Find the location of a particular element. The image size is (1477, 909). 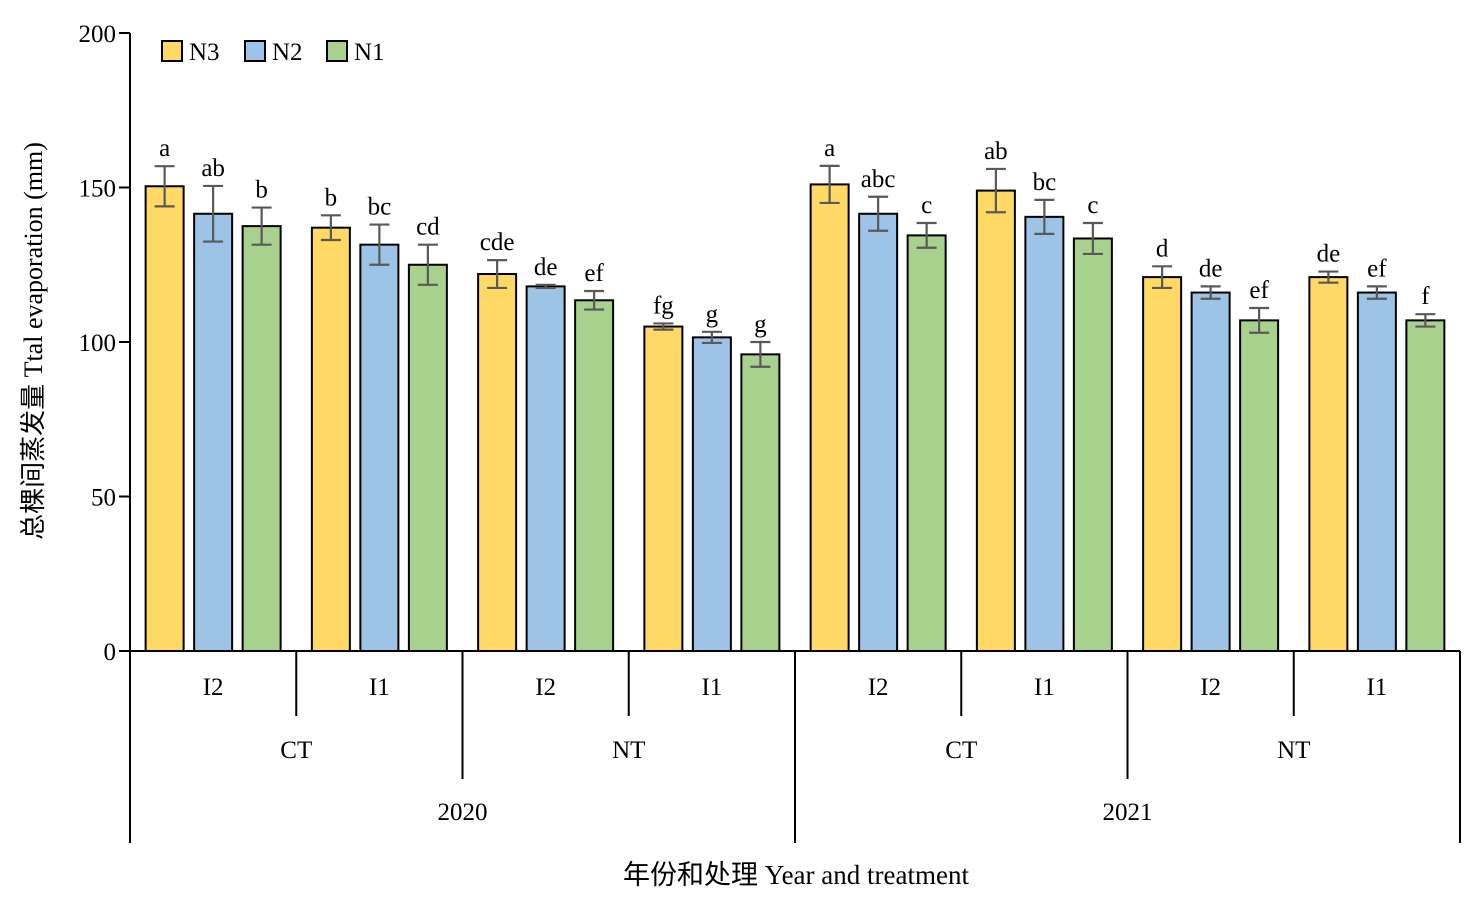

legend-swatch-n1 is located at coordinates (337, 51).